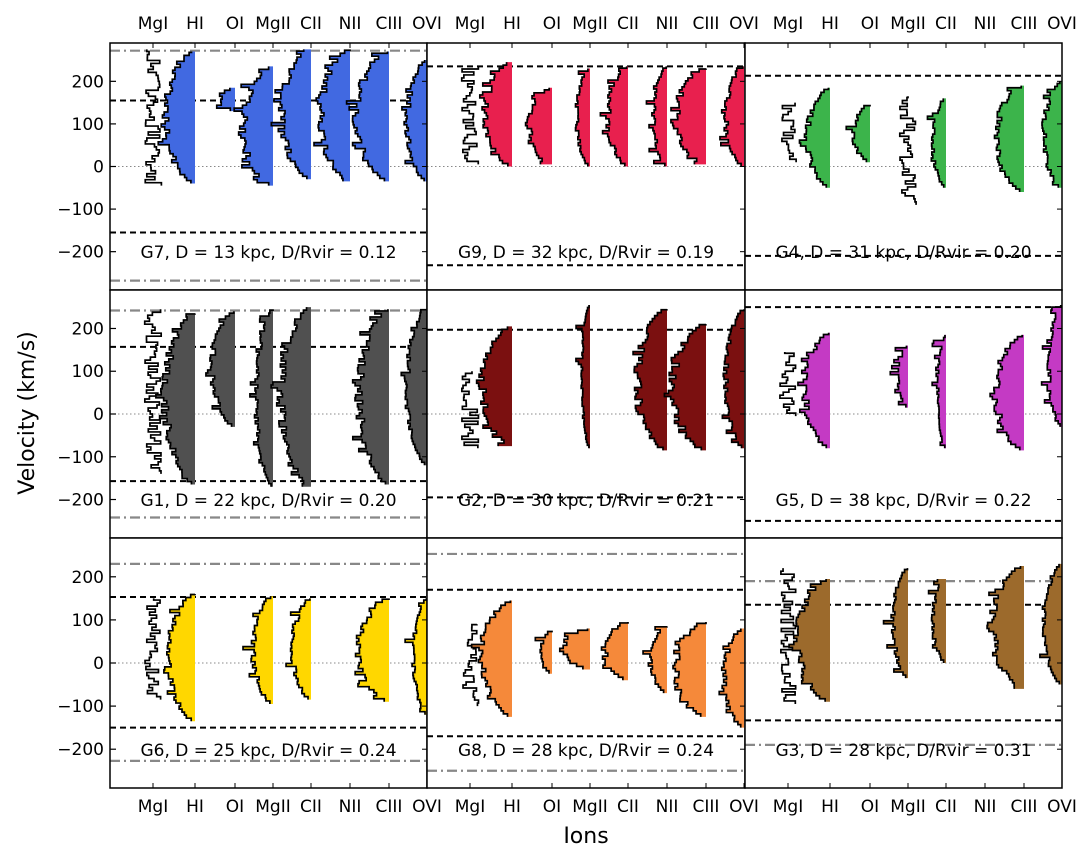  I want to click on panel-label: G3, D = 28 kpc, D/Rvir = 0.31, so click(903, 751).